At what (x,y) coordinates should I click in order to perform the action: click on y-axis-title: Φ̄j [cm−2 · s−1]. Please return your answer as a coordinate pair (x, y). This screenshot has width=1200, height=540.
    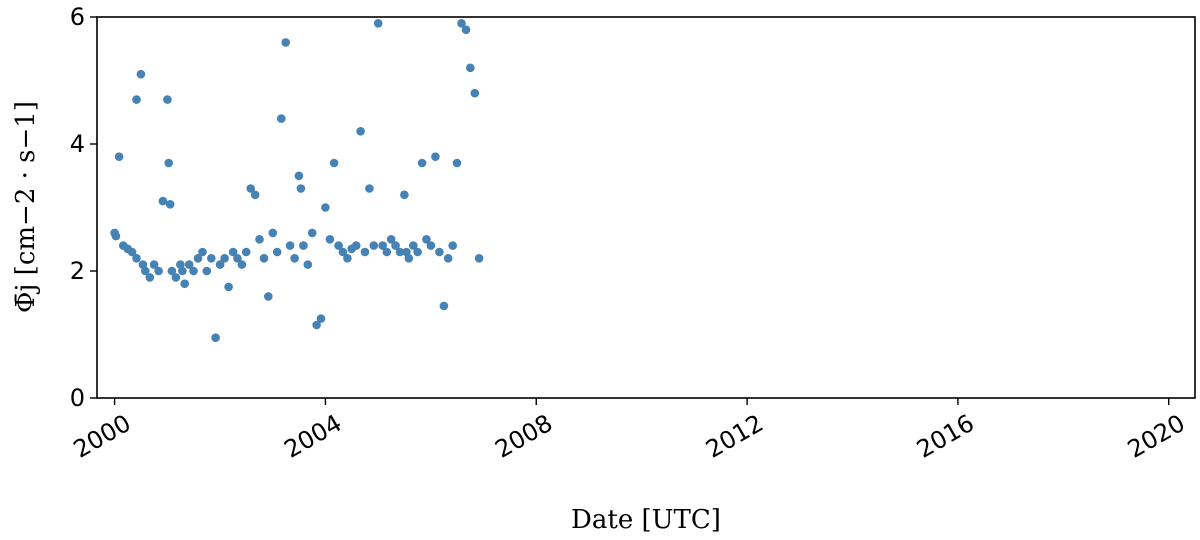
    Looking at the image, I should click on (26, 207).